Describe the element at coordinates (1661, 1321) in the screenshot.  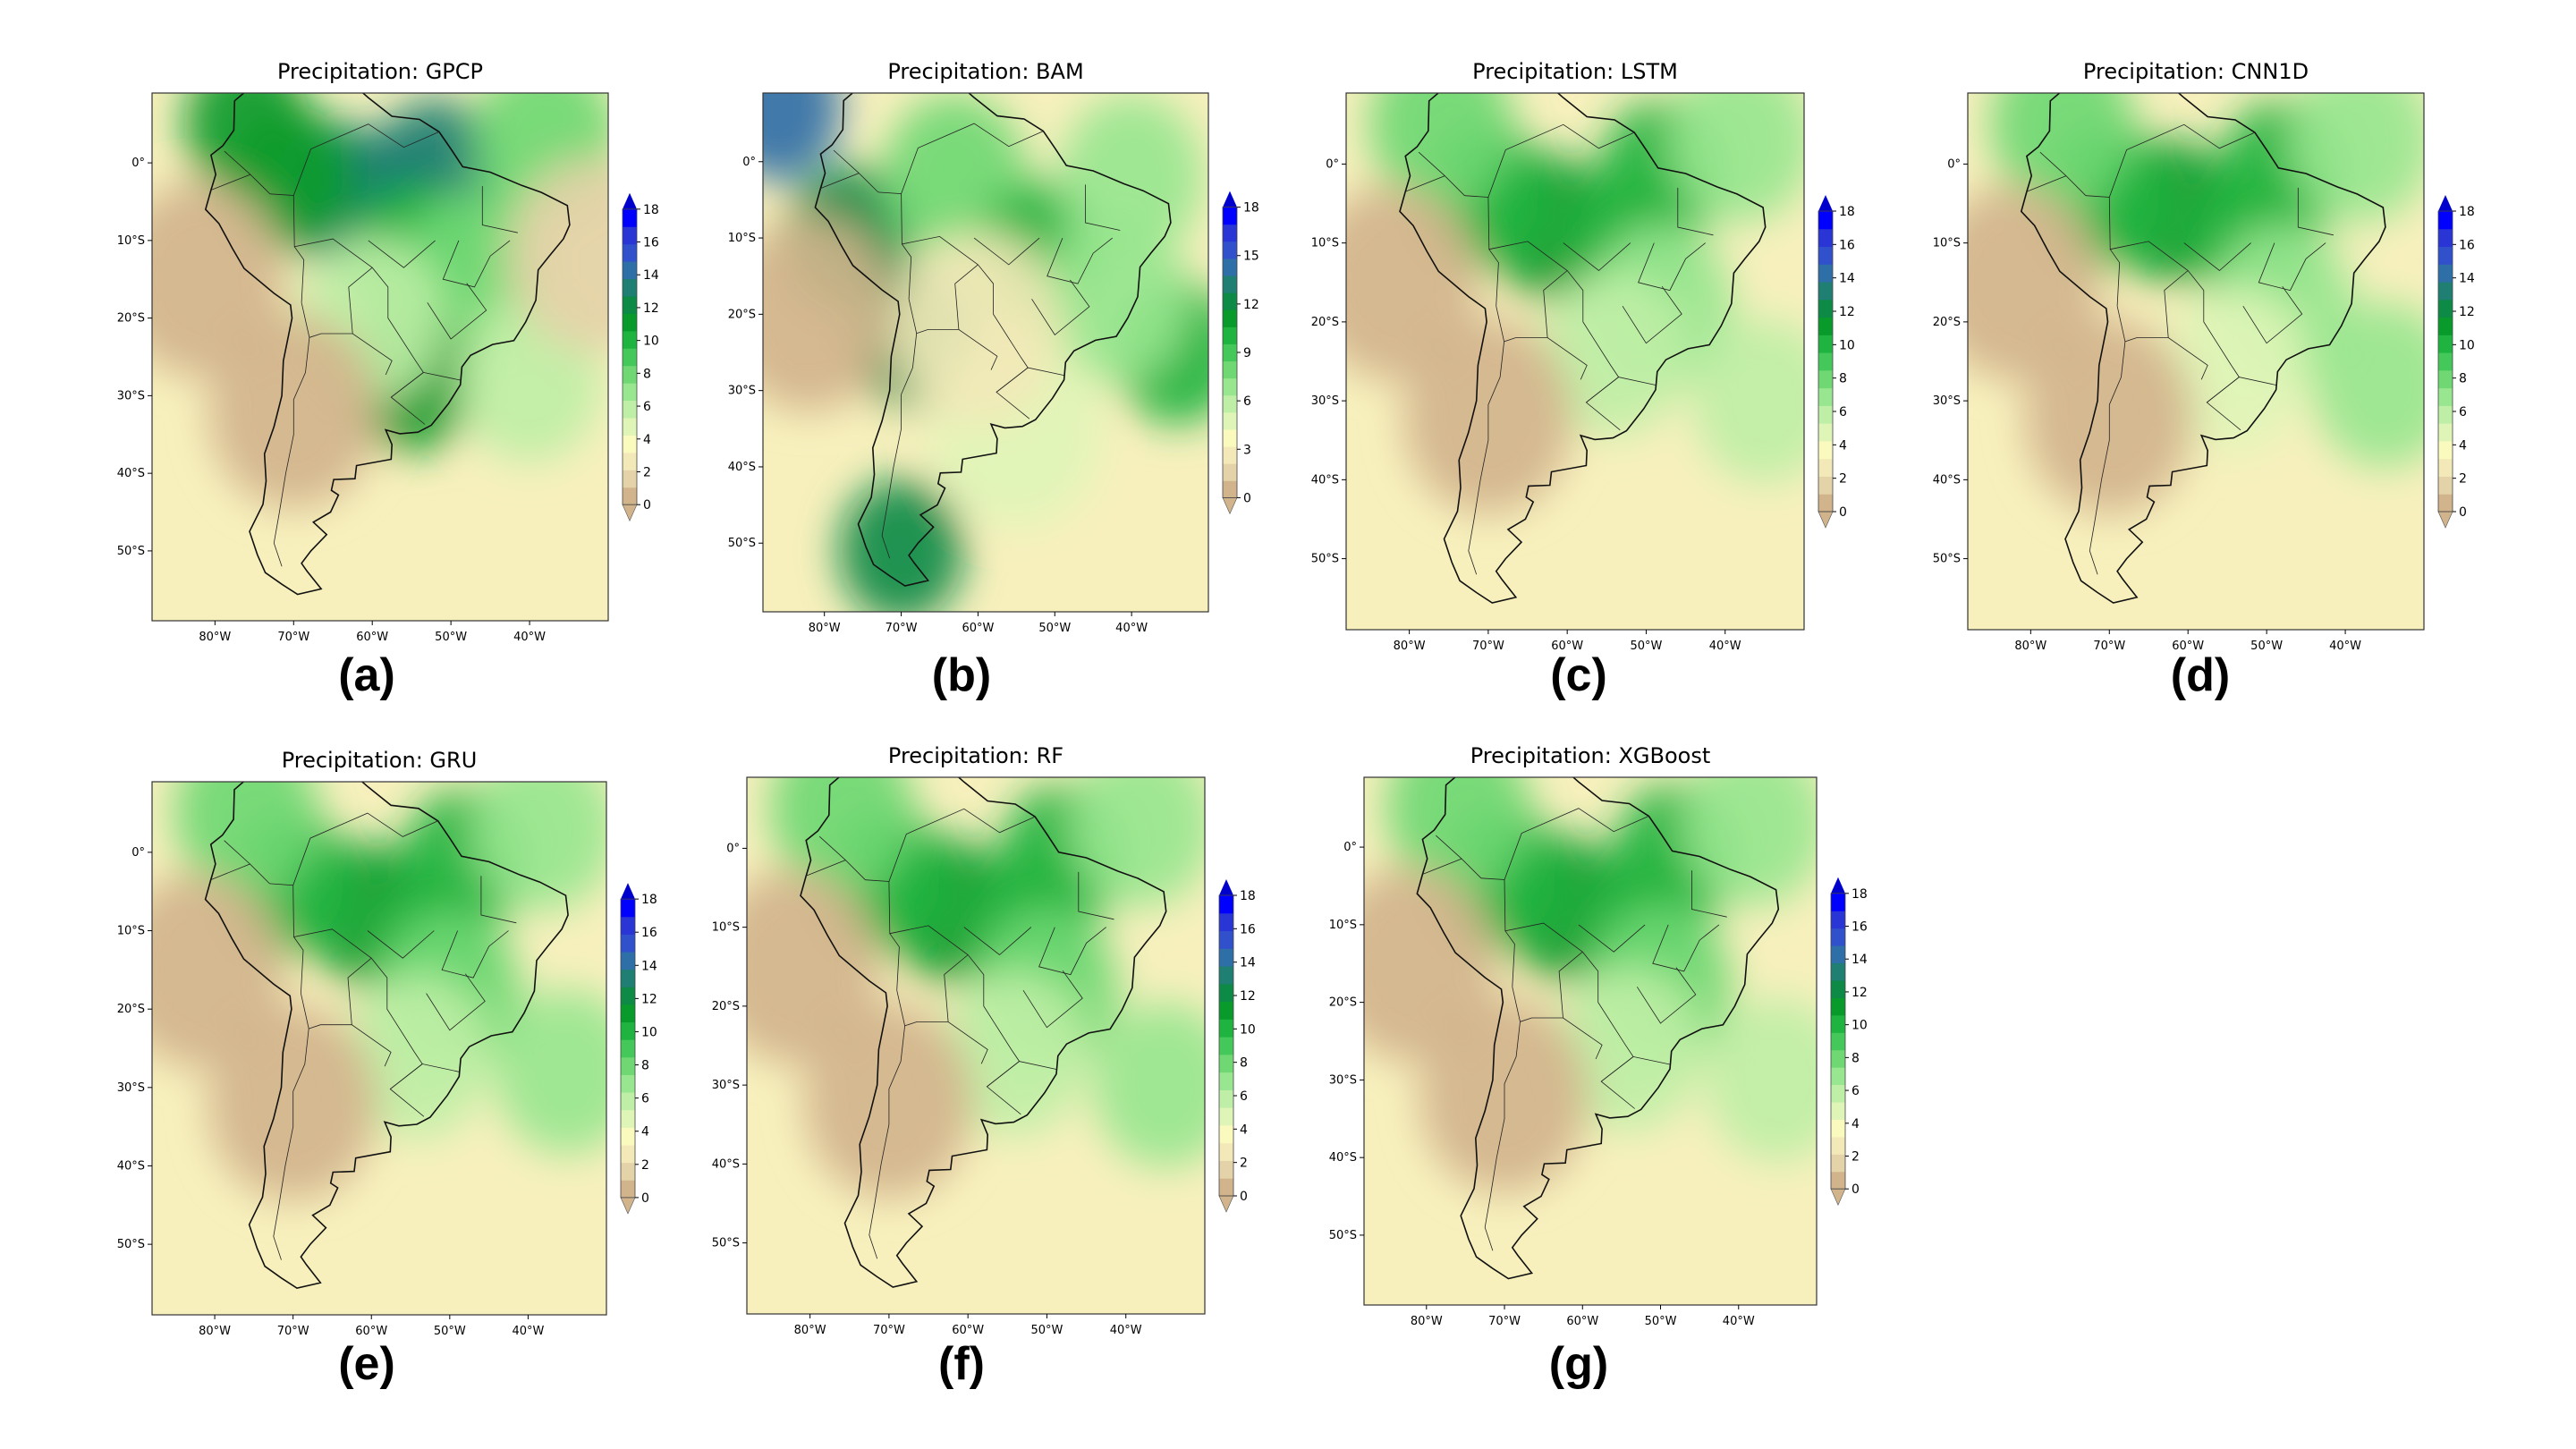
I see `x-tick-label: 50°W` at that location.